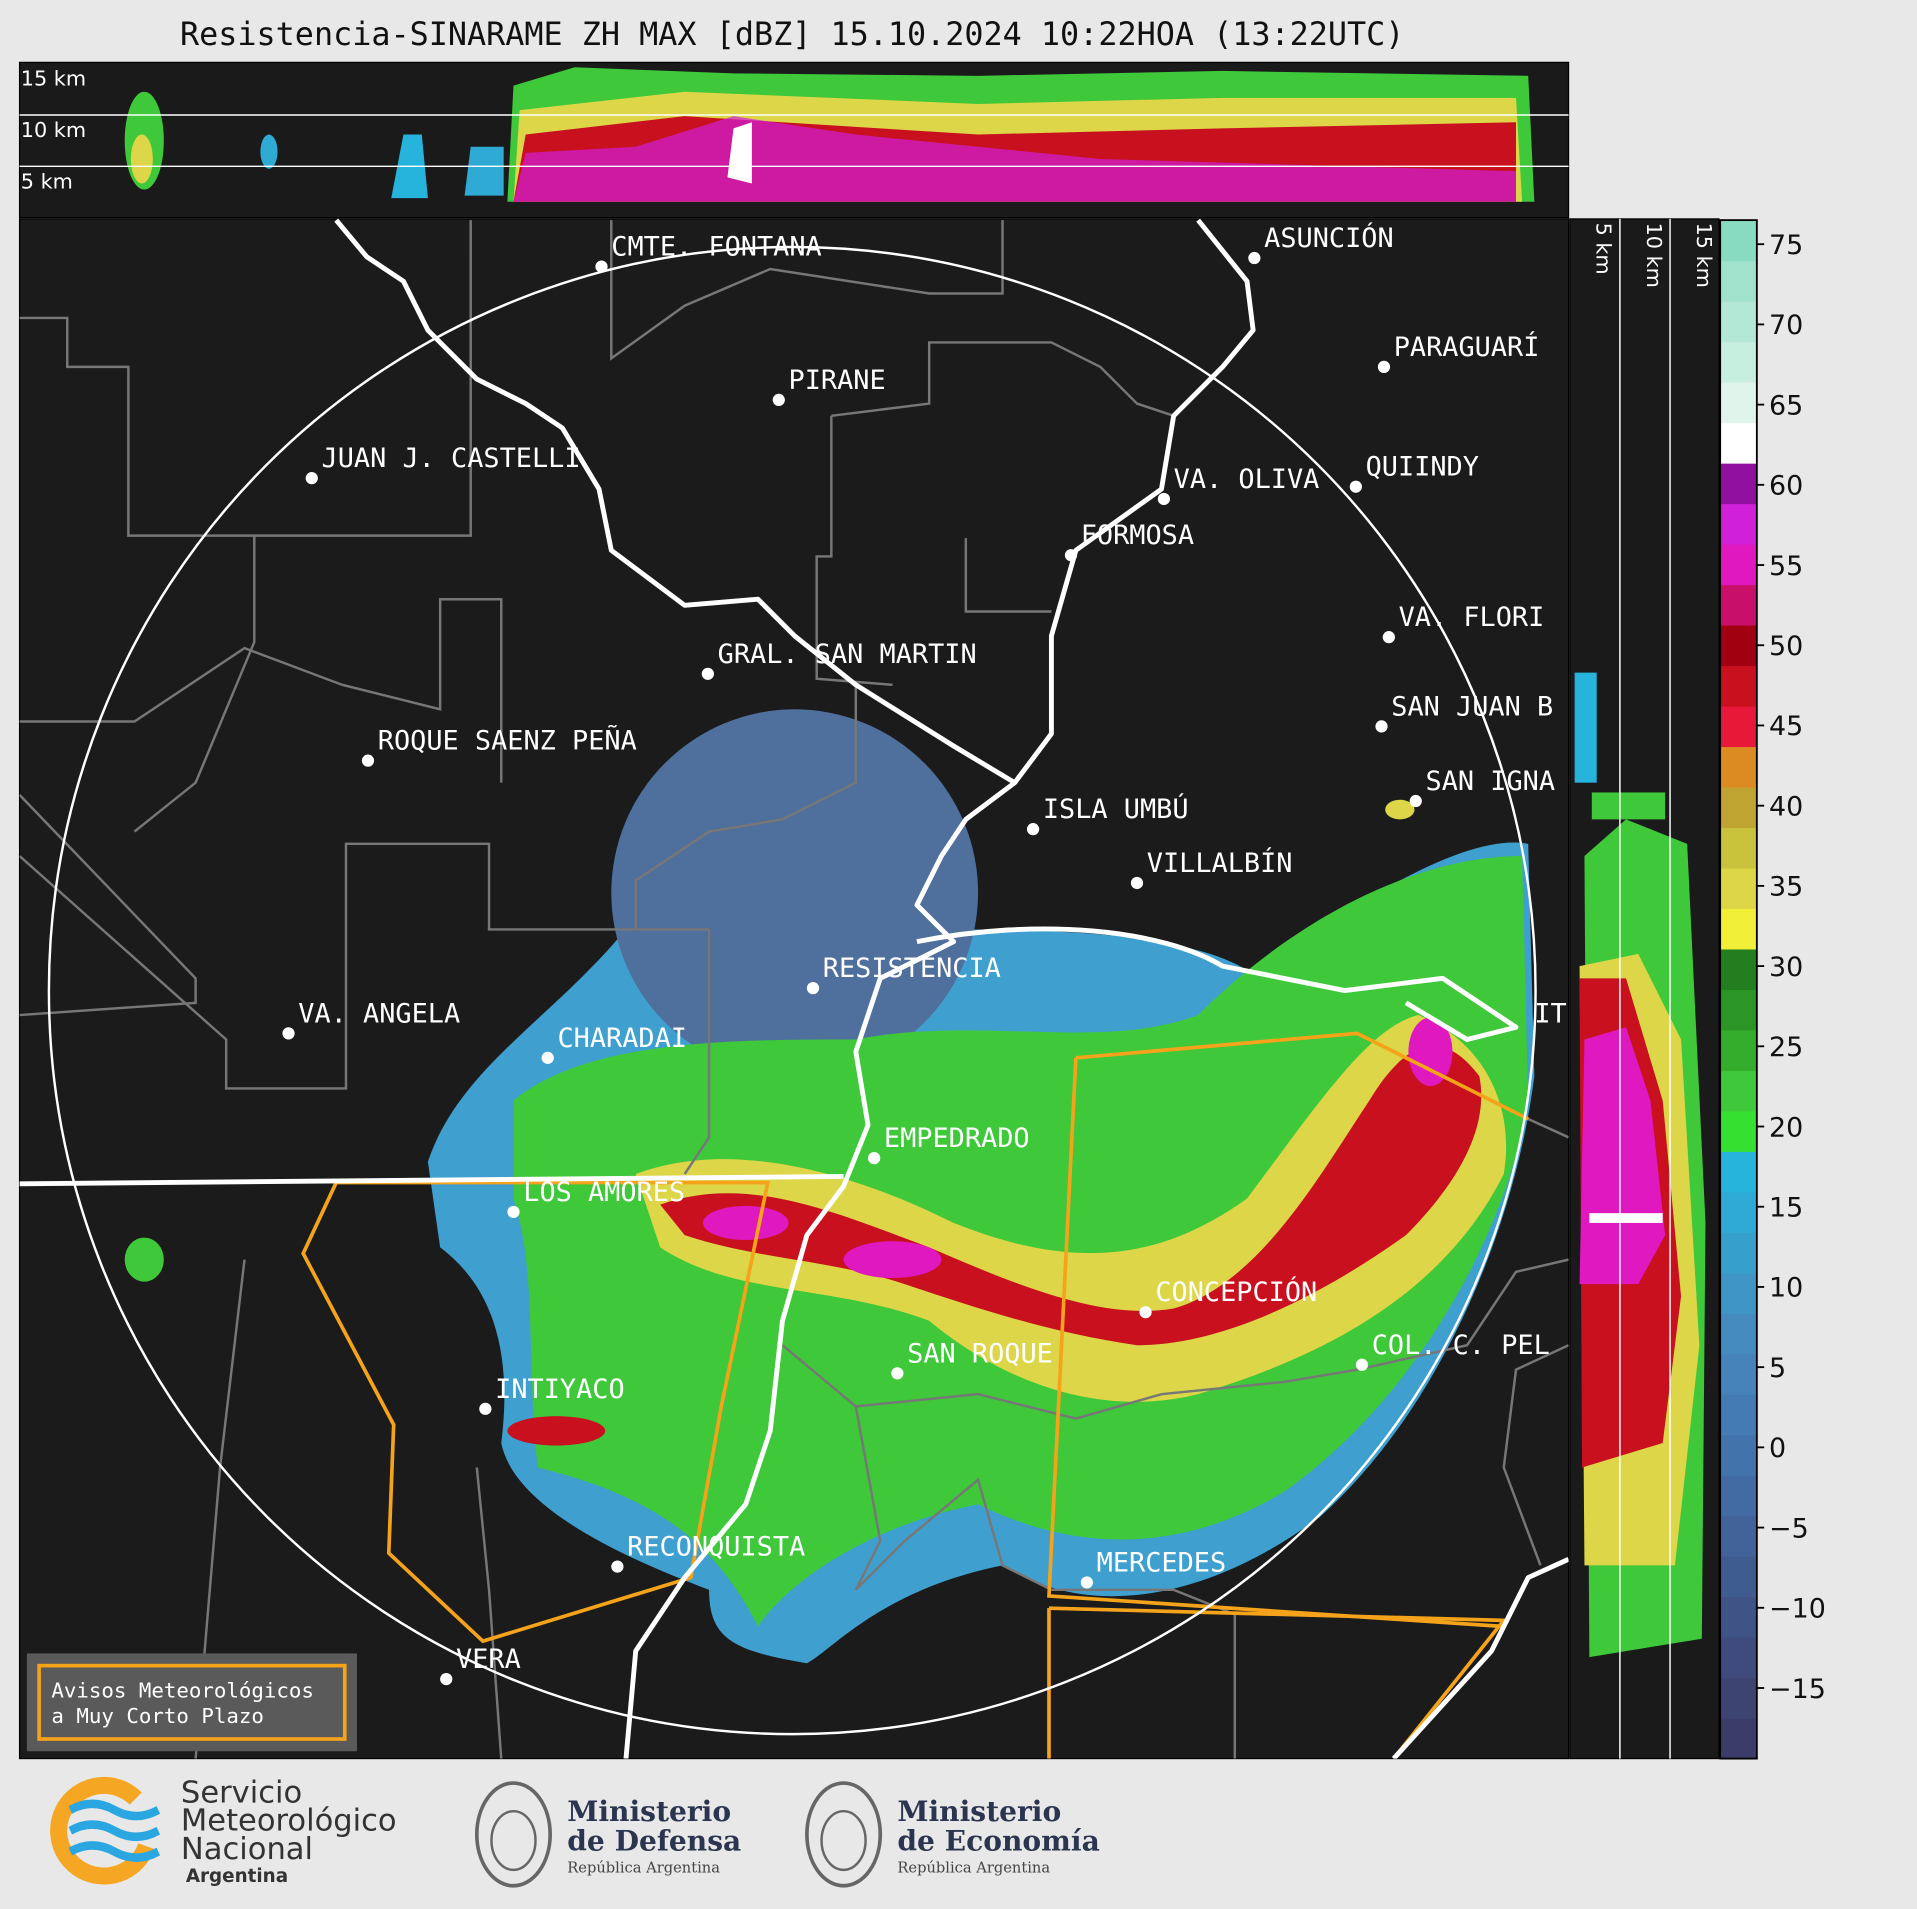 The height and width of the screenshot is (1909, 1917). Describe the element at coordinates (1789, 1528) in the screenshot. I see `colorbar-tick-label: −5` at that location.